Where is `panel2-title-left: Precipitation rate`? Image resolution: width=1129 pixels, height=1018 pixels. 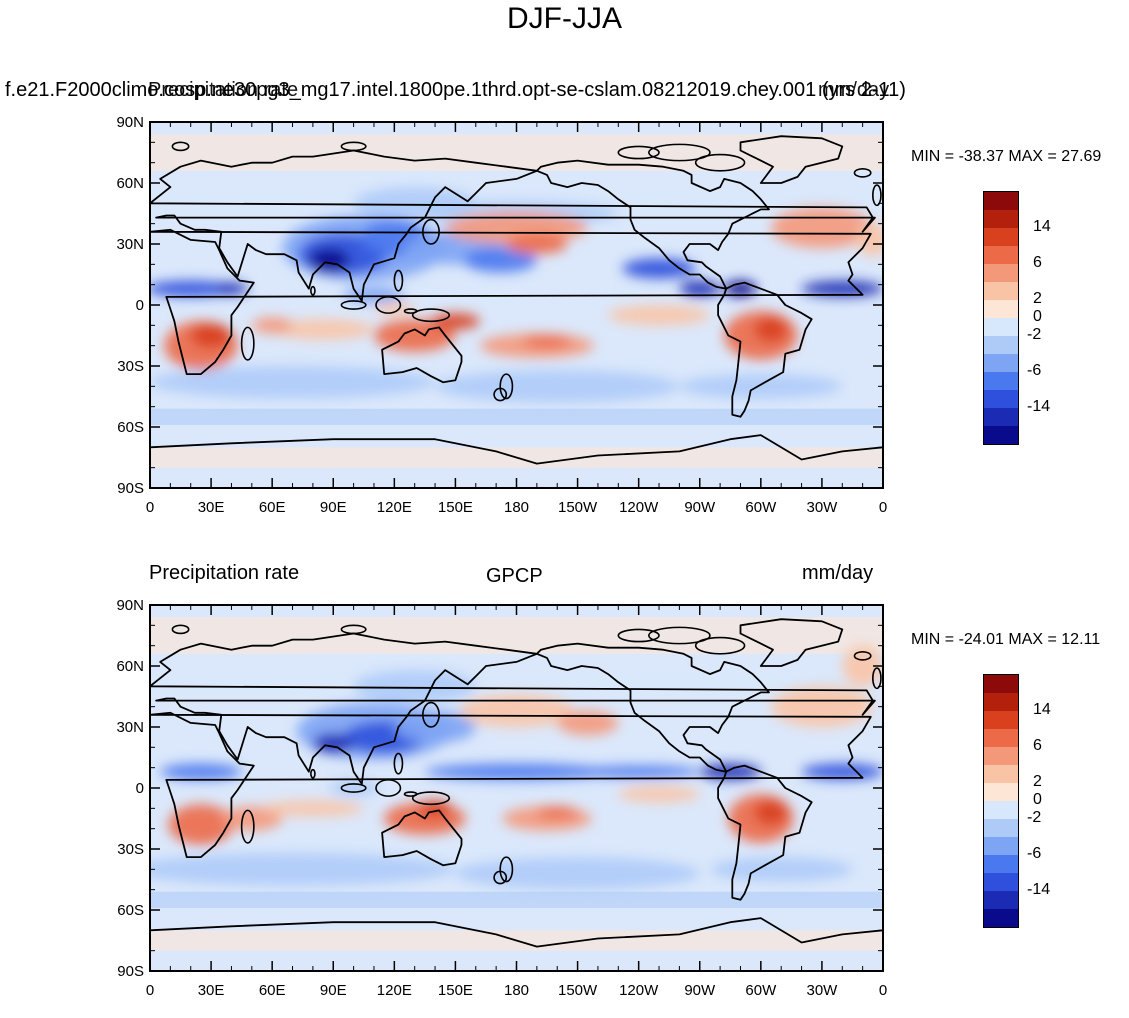
panel2-title-left: Precipitation rate is located at coordinates (224, 573).